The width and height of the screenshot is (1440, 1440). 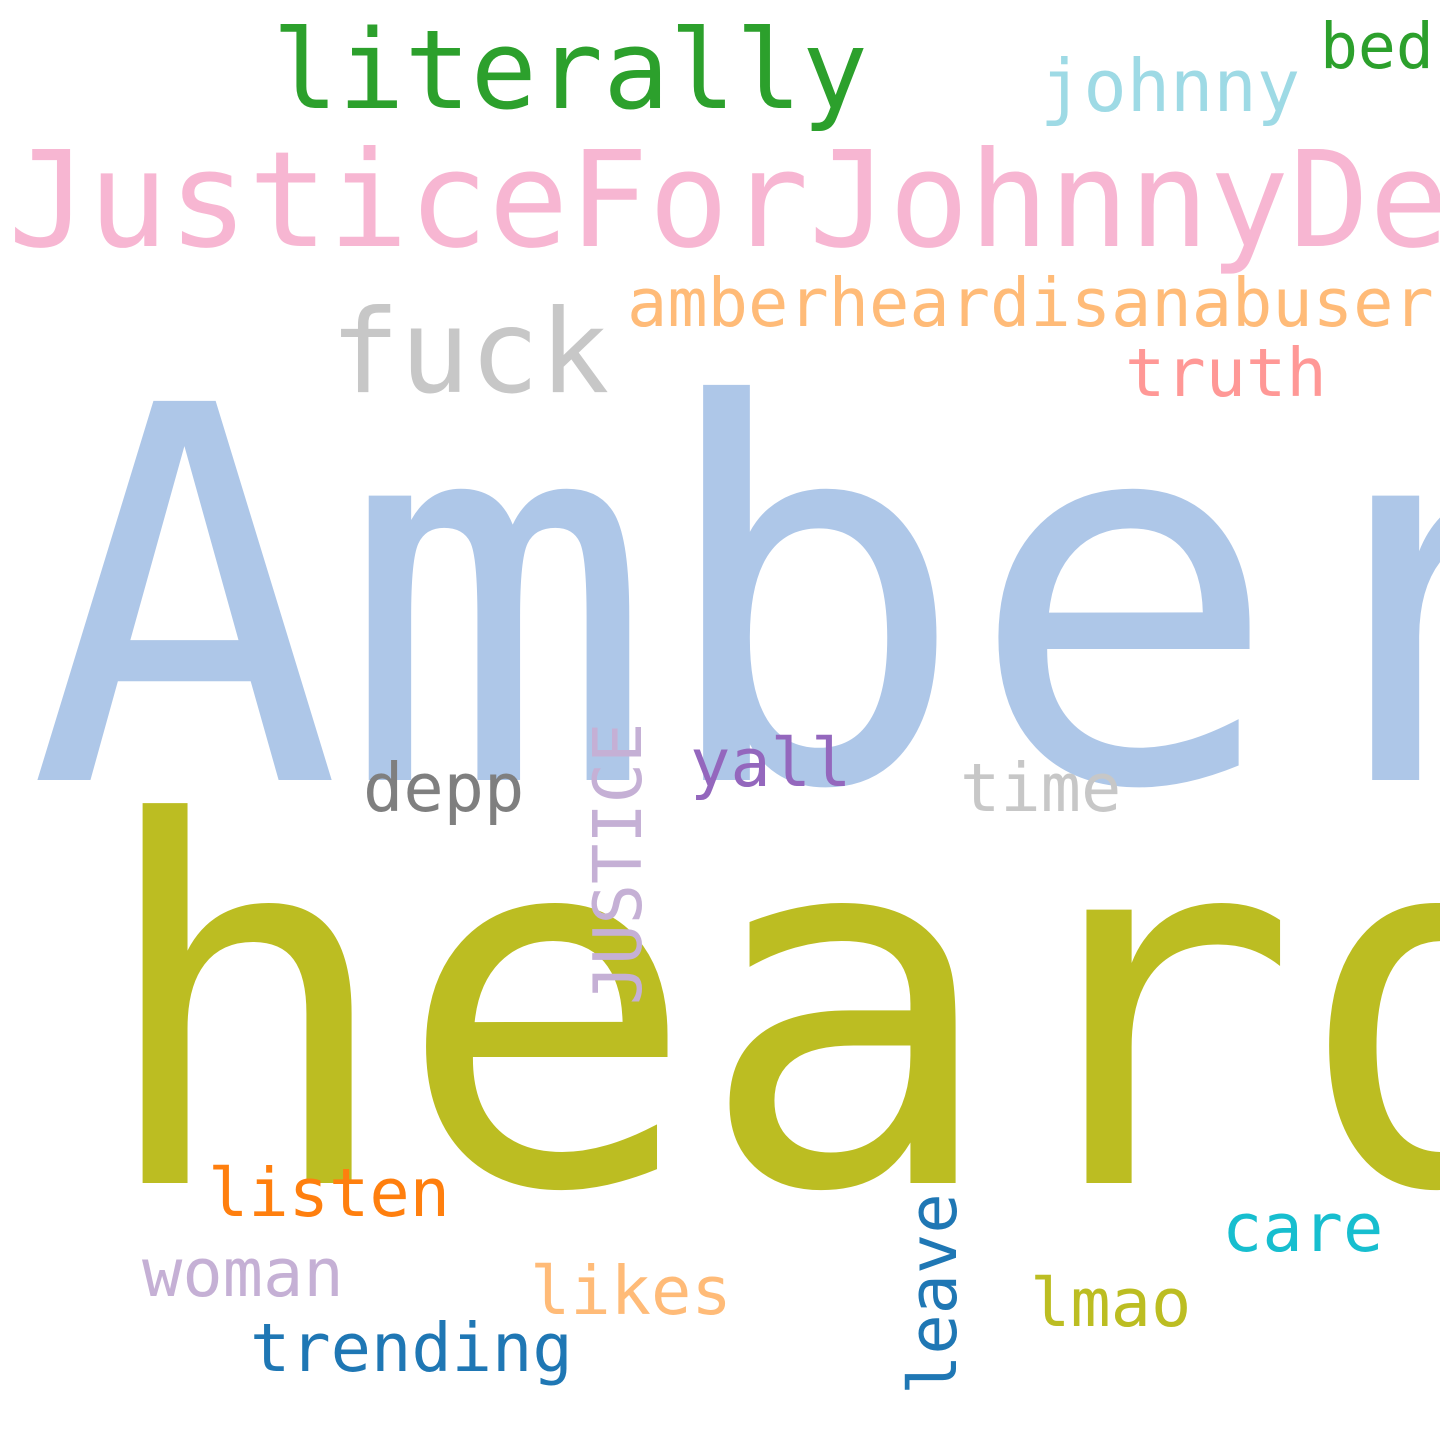 What do you see at coordinates (1030, 303) in the screenshot?
I see `word-amberheardisanabuser: amberheardisanabuser` at bounding box center [1030, 303].